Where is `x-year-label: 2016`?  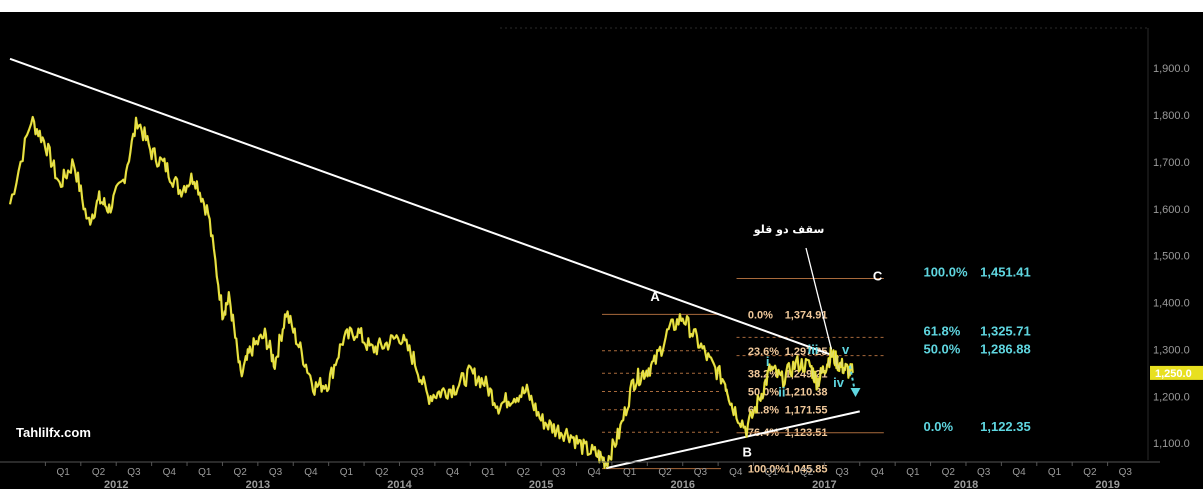
x-year-label: 2016 is located at coordinates (682, 484).